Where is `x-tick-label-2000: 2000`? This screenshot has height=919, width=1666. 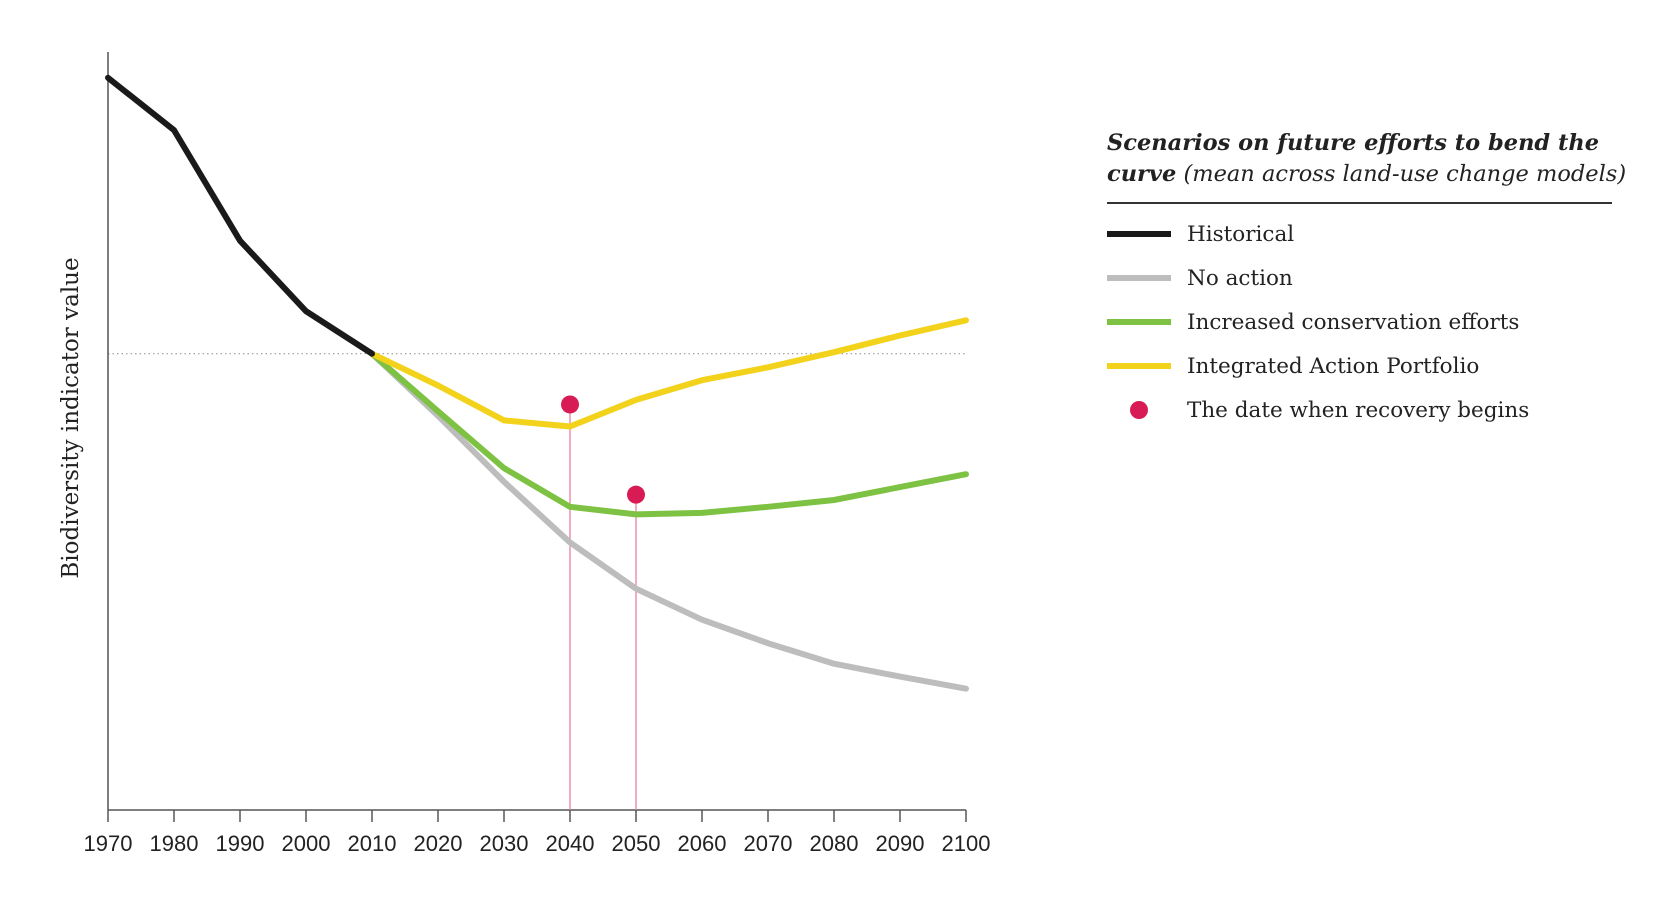 x-tick-label-2000: 2000 is located at coordinates (306, 843).